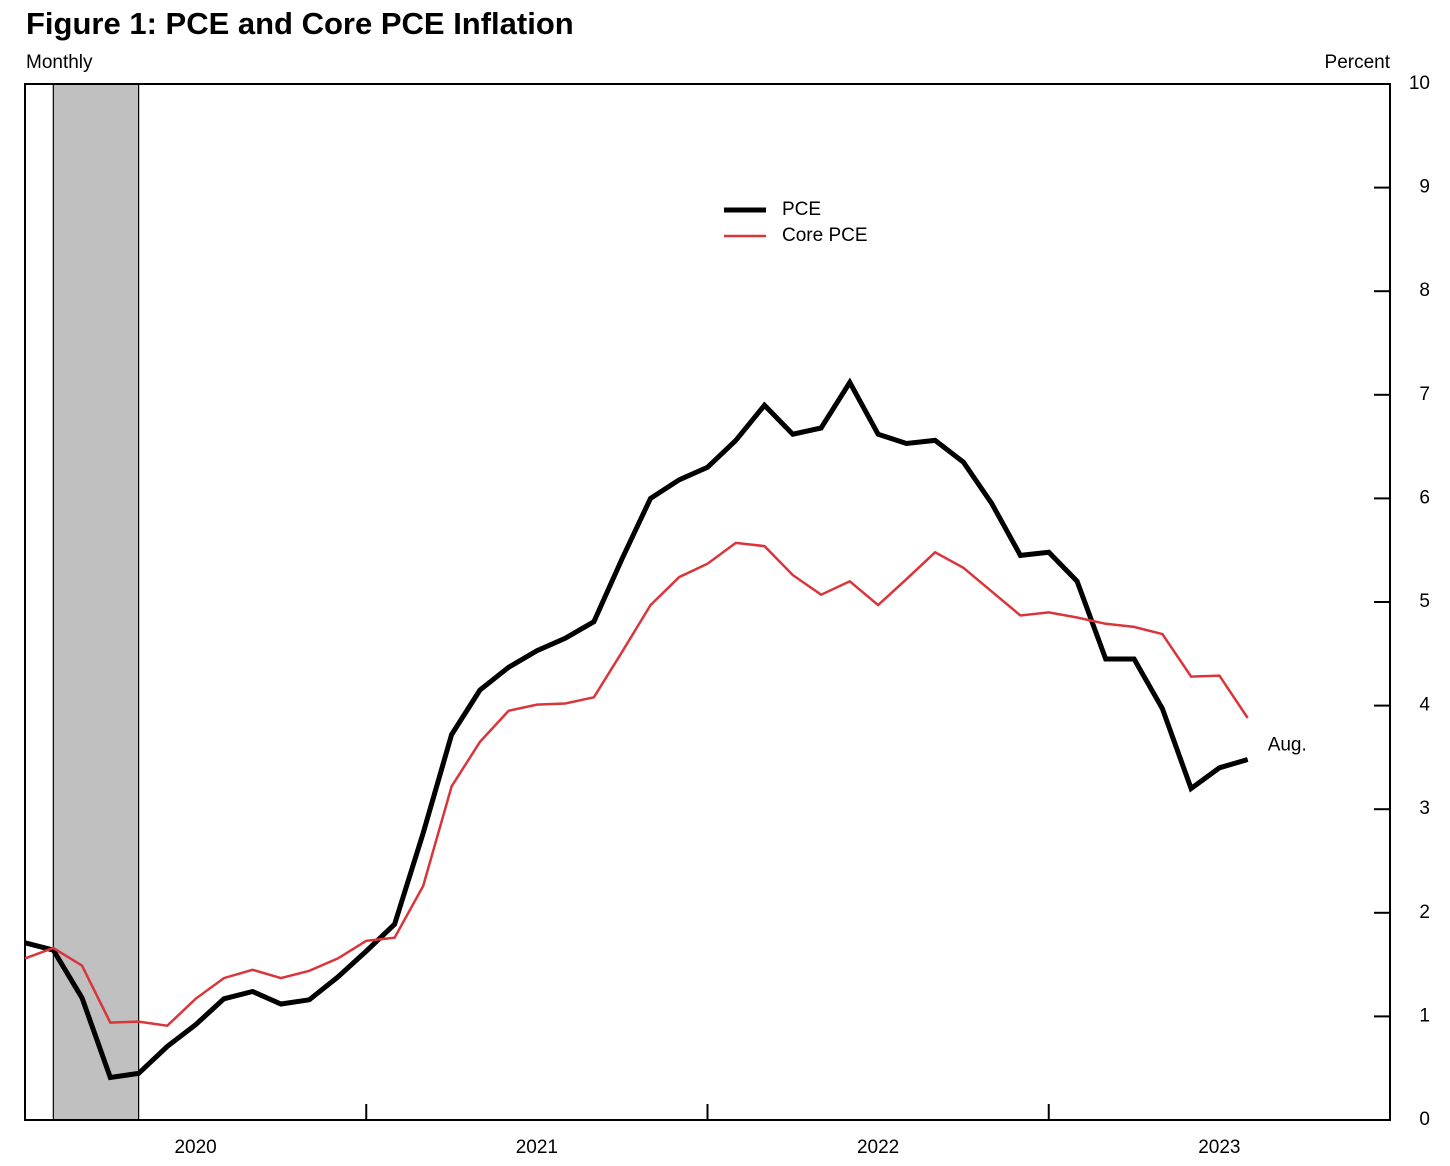 This screenshot has width=1450, height=1166. Describe the element at coordinates (1419, 83) in the screenshot. I see `y-tick-label: 10` at that location.